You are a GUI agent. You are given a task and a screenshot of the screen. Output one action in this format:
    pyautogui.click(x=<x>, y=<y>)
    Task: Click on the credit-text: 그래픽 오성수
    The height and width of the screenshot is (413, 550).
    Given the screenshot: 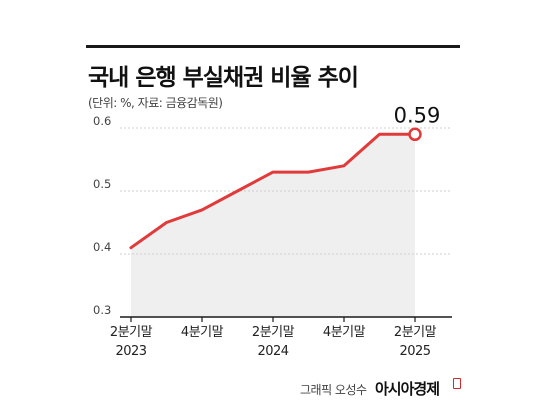 What is the action you would take?
    pyautogui.click(x=333, y=390)
    